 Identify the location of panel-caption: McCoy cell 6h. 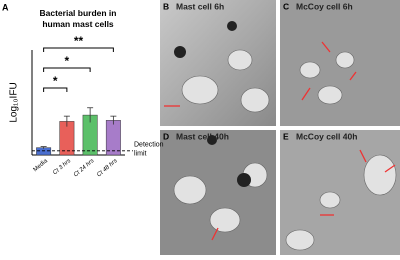
(324, 6).